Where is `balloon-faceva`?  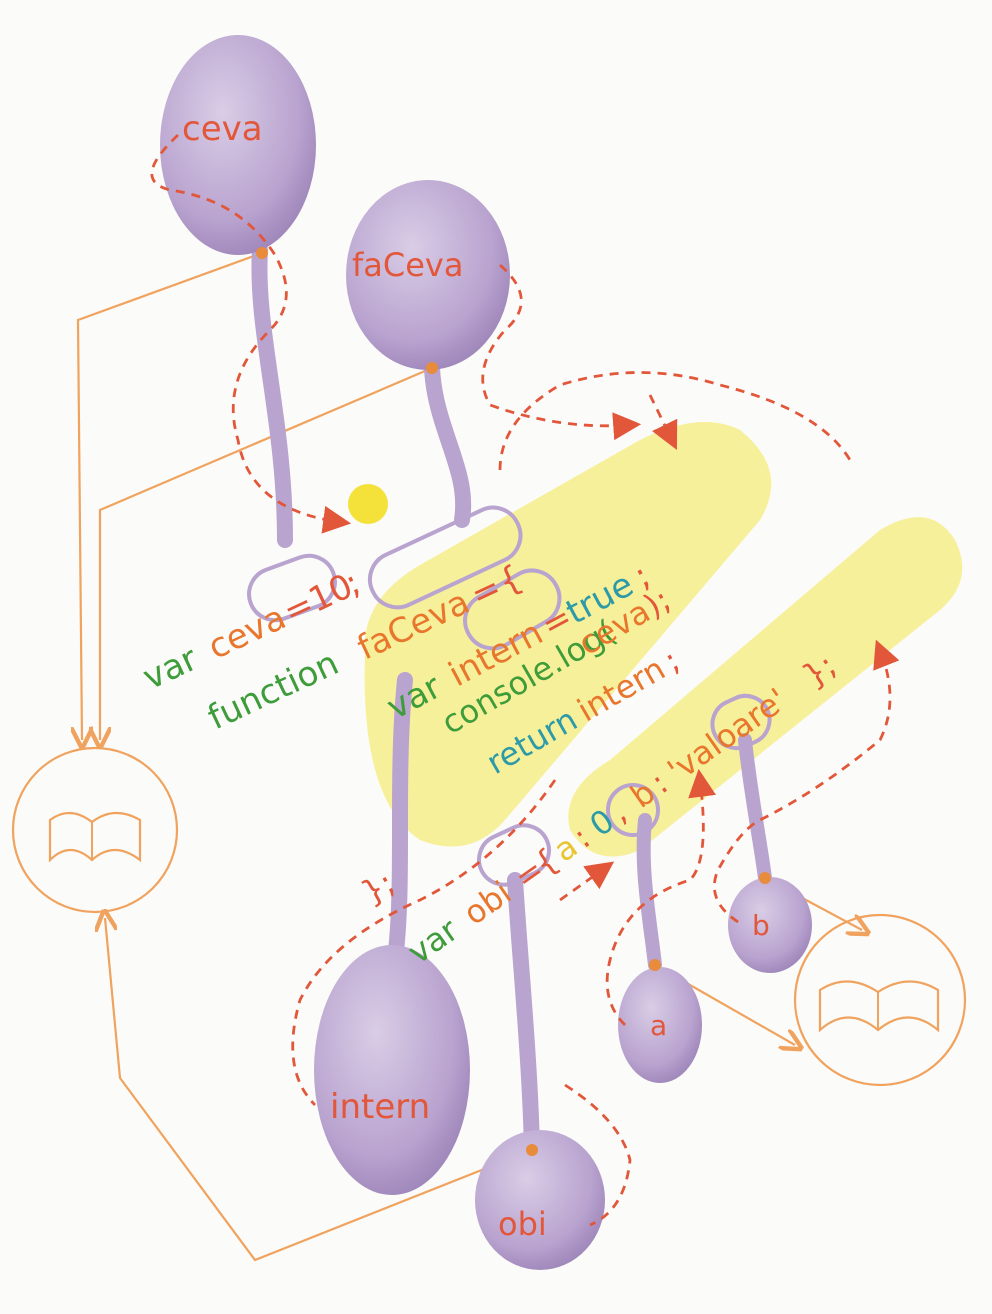 balloon-faceva is located at coordinates (428, 354).